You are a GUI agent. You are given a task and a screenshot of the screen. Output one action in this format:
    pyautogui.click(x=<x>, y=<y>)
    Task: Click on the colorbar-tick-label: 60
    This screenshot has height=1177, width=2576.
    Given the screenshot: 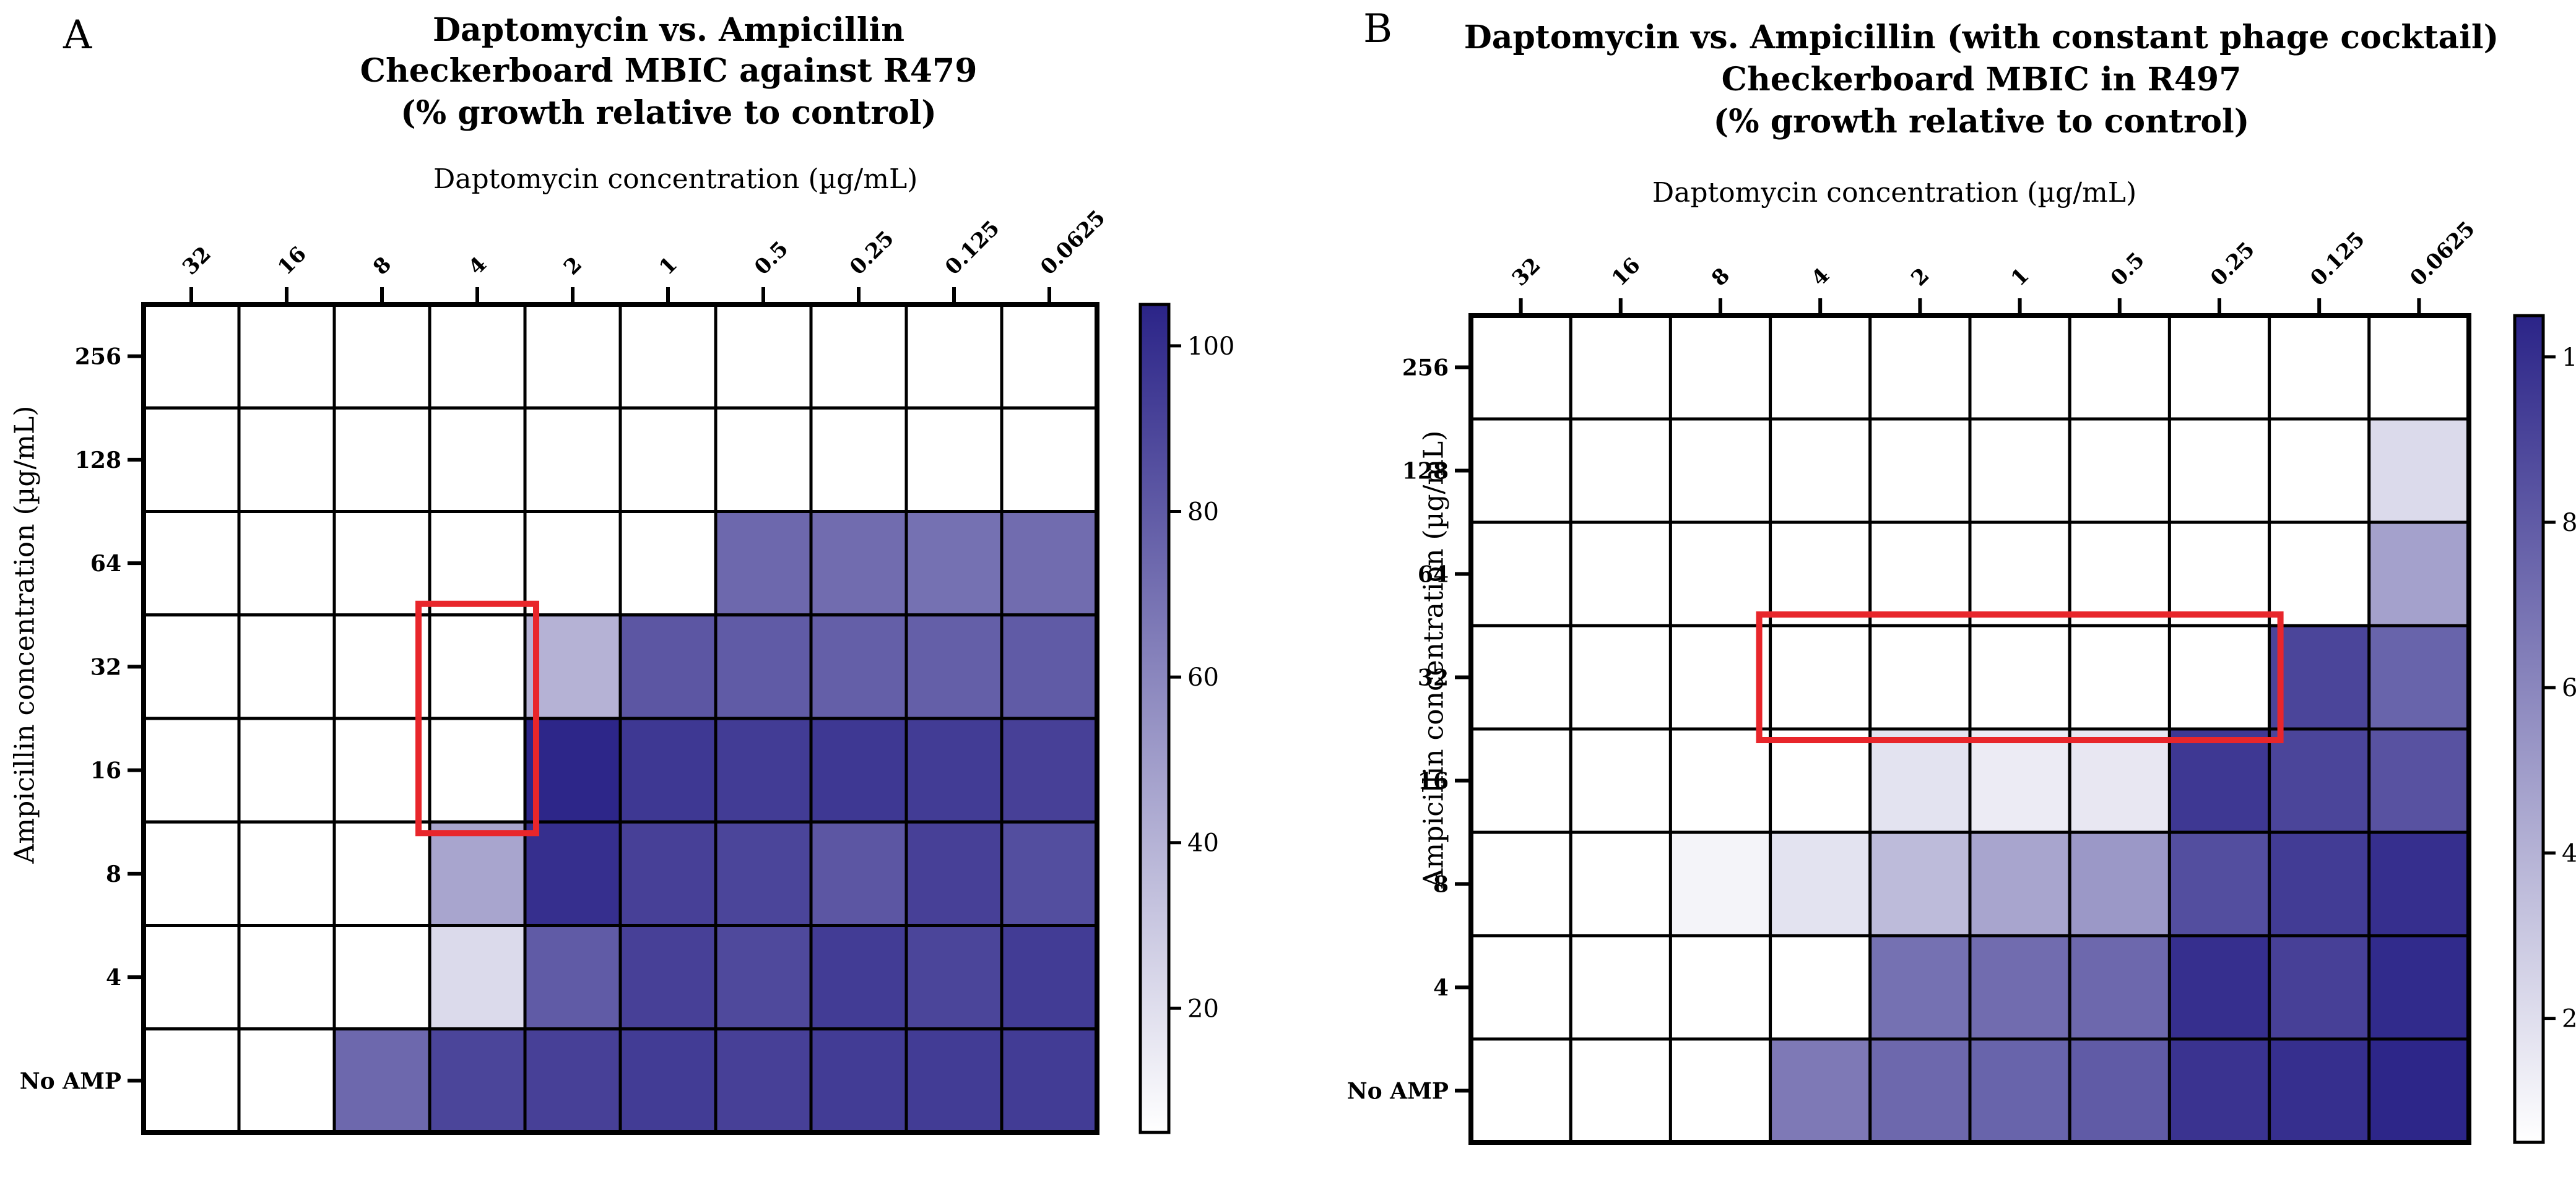 What is the action you would take?
    pyautogui.click(x=2569, y=688)
    